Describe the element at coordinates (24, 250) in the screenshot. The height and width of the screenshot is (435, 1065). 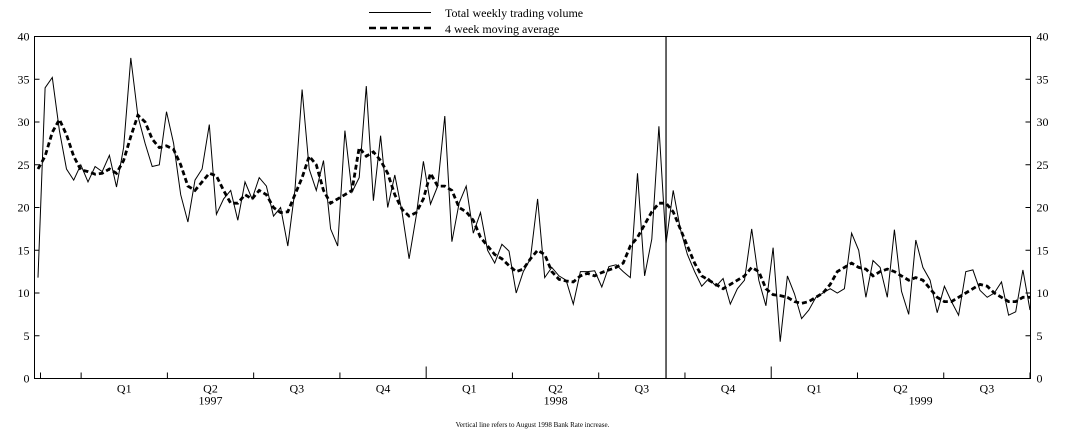
I see `left-y-tick-label: 15` at that location.